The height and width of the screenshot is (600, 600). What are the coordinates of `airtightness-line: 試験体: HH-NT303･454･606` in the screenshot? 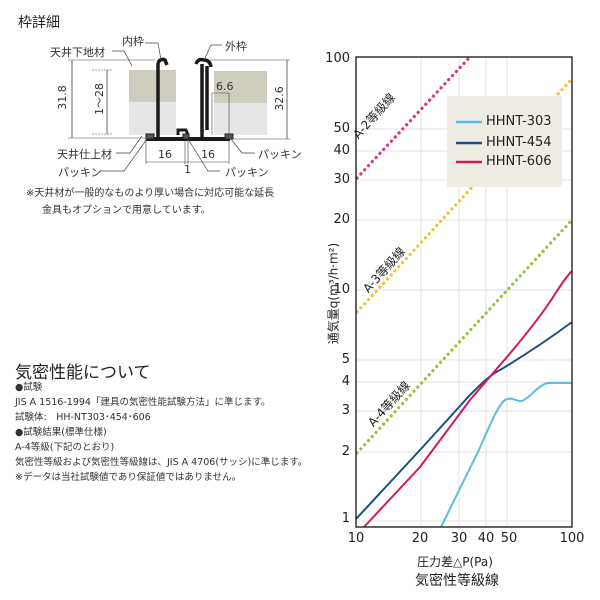 It's located at (83, 417).